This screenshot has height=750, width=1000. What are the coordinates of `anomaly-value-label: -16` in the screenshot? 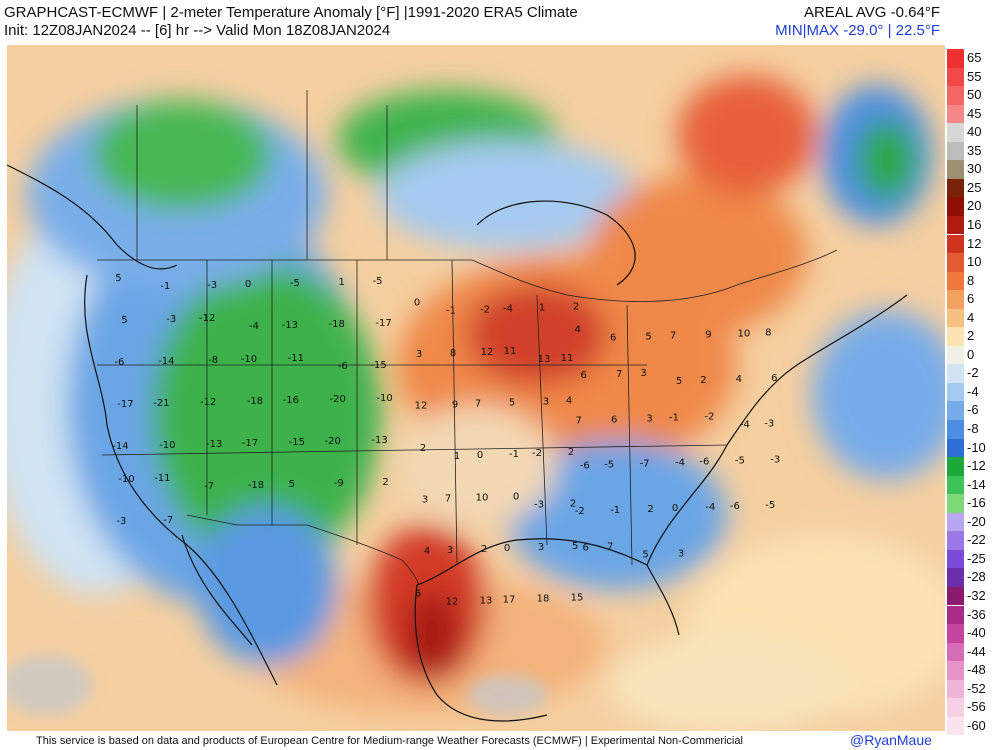 It's located at (291, 400).